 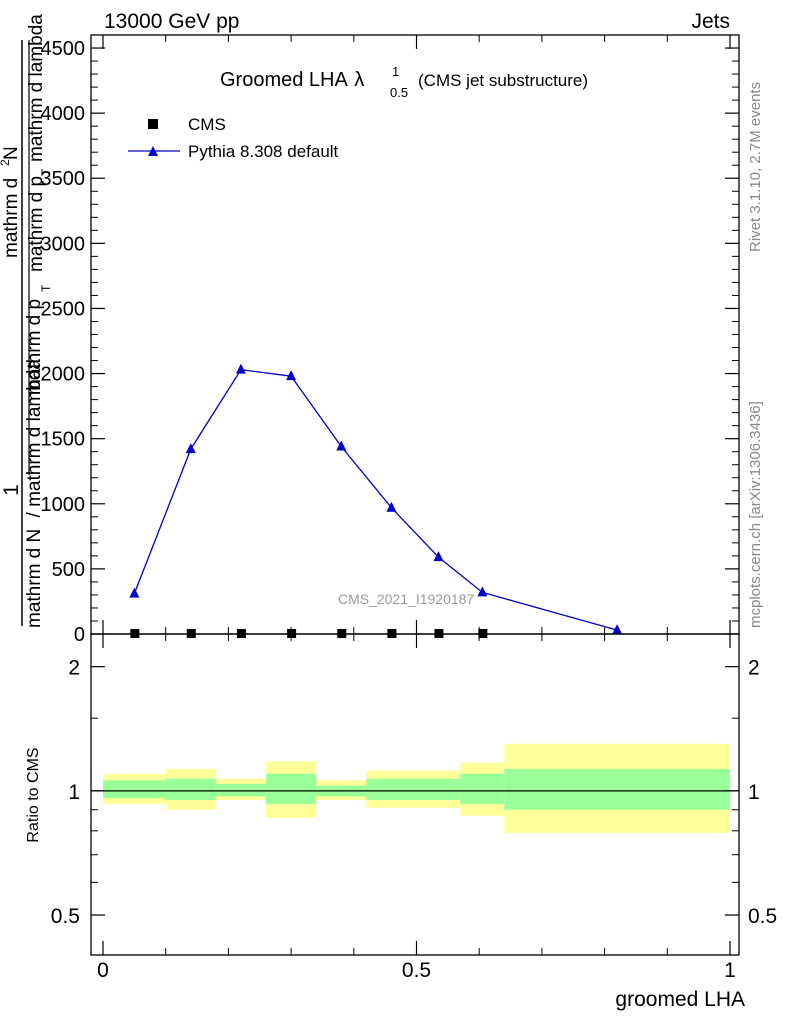 What do you see at coordinates (34, 493) in the screenshot?
I see `svg-text:mathrm d N / mathrm d la: mathrm d N / mathrm d lambda` at bounding box center [34, 493].